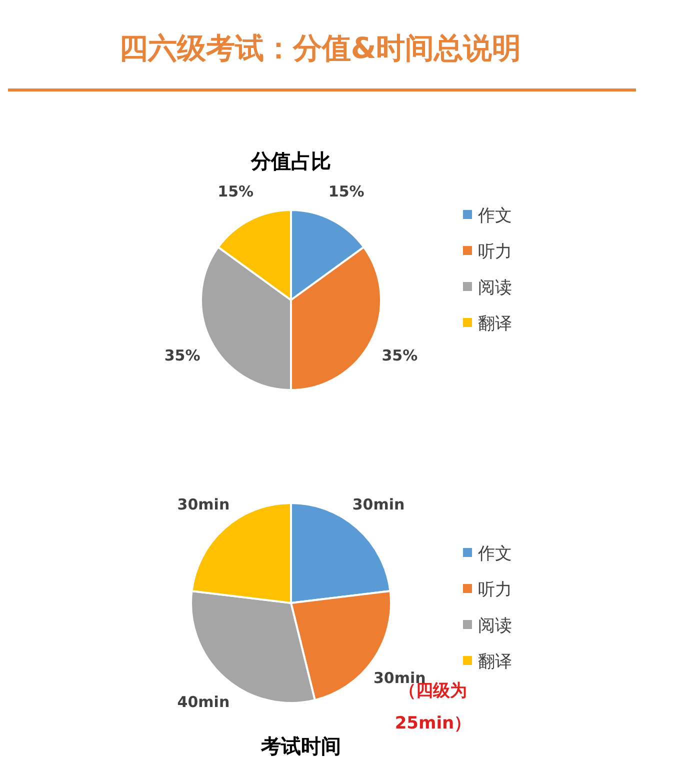 The width and height of the screenshot is (676, 778). What do you see at coordinates (320, 48) in the screenshot?
I see `text: 四六级考试：分值&时间总说明` at bounding box center [320, 48].